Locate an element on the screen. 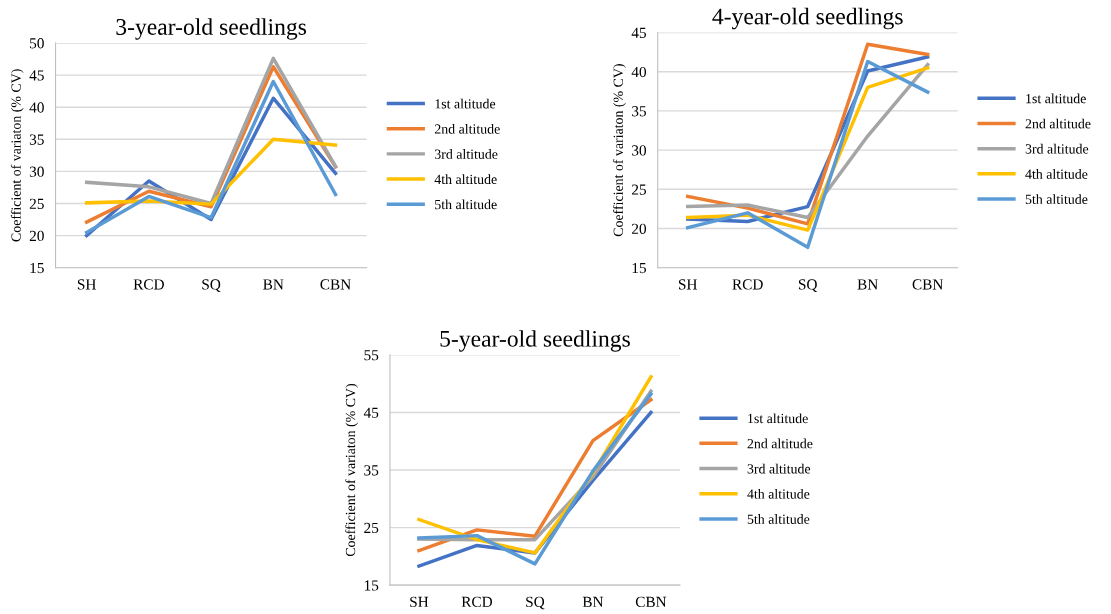  y-tick-label: 50 is located at coordinates (37, 43).